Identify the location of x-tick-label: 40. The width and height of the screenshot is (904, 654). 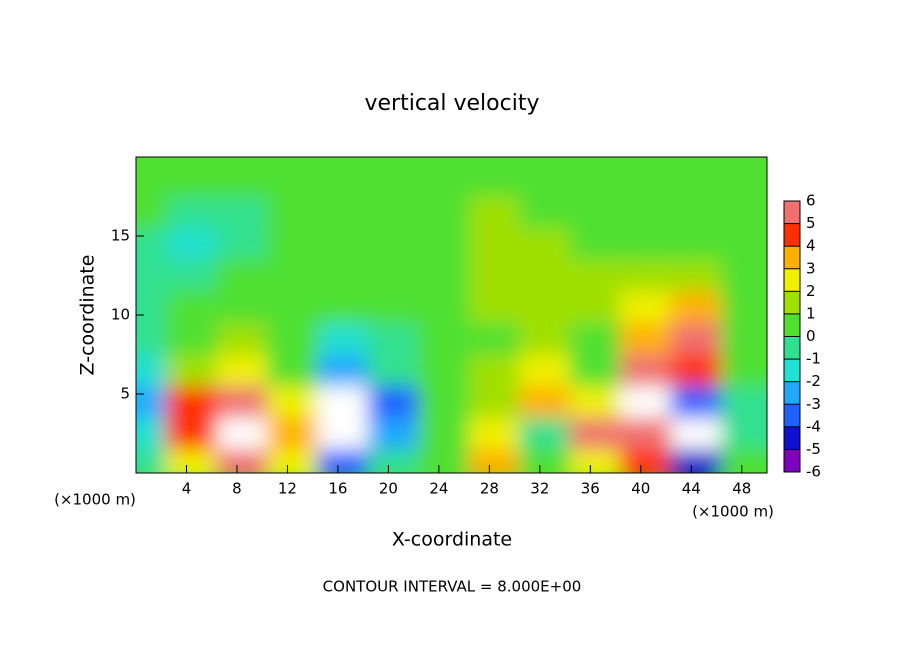
(640, 489).